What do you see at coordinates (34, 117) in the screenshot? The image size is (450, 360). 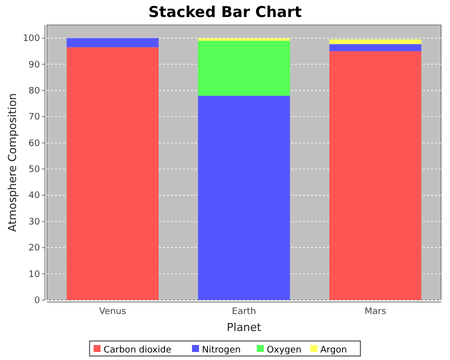 I see `y-tick-label: 70` at bounding box center [34, 117].